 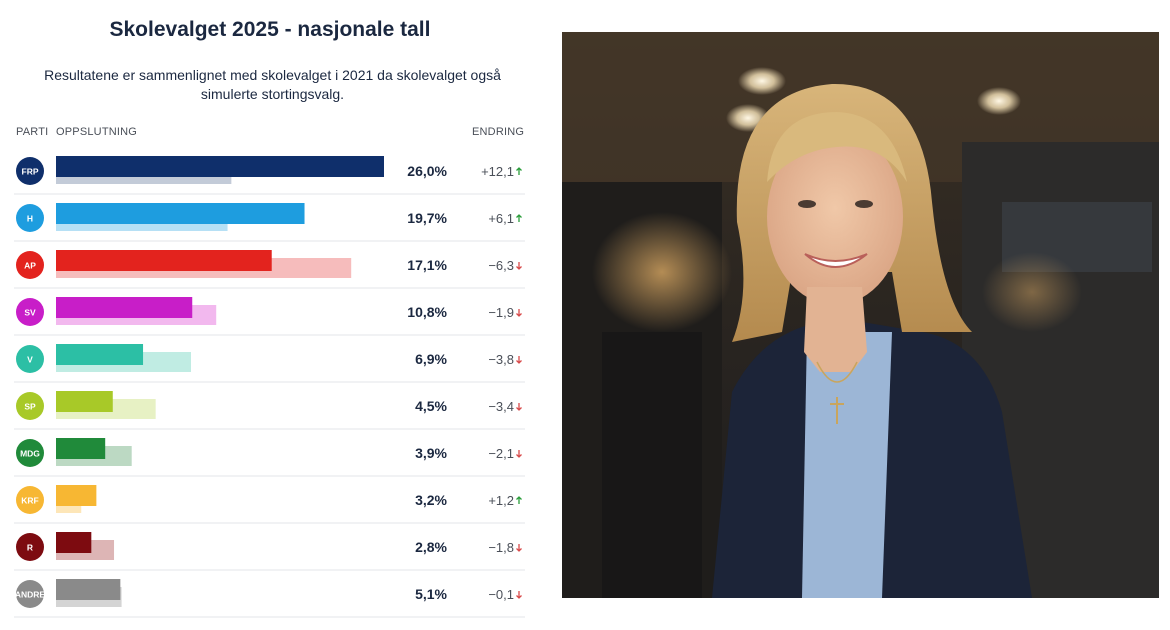 I want to click on chart-title: Skolevalget 2025 - nasjonale tall, so click(x=270, y=29).